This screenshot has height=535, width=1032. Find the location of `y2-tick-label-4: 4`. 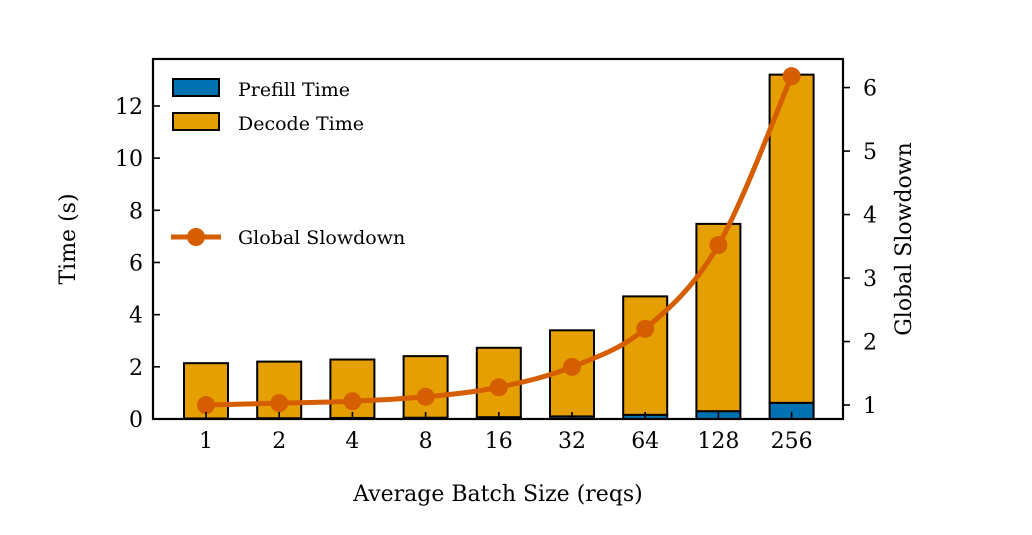

y2-tick-label-4: 4 is located at coordinates (870, 216).